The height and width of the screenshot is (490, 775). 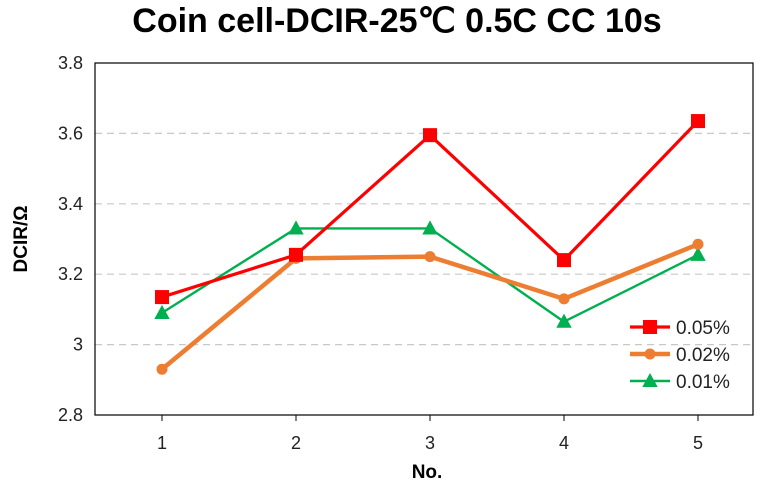 I want to click on legend-item: 0.05%, so click(x=680, y=328).